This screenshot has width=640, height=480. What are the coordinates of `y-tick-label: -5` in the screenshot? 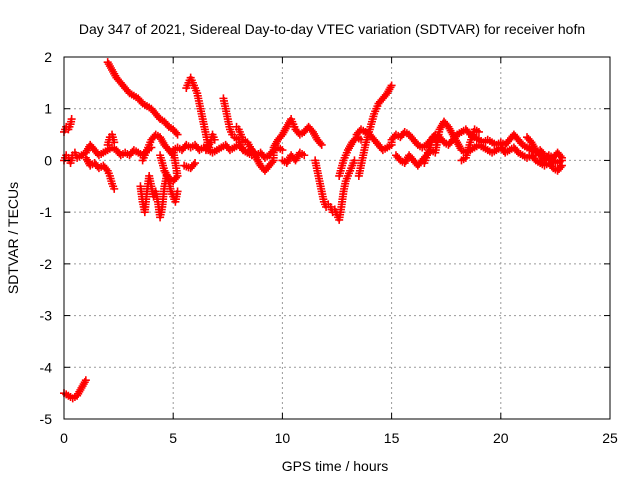 It's located at (46, 419).